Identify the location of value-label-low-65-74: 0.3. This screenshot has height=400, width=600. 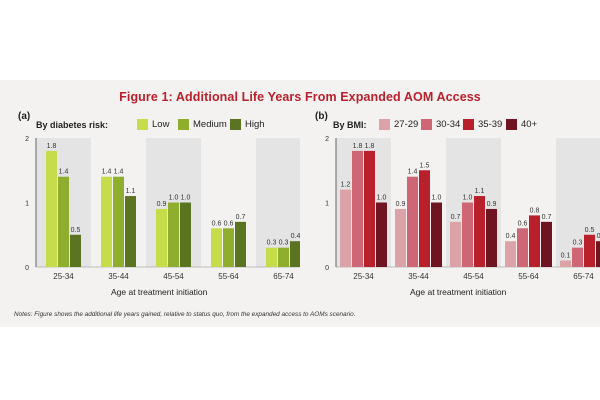
(272, 243).